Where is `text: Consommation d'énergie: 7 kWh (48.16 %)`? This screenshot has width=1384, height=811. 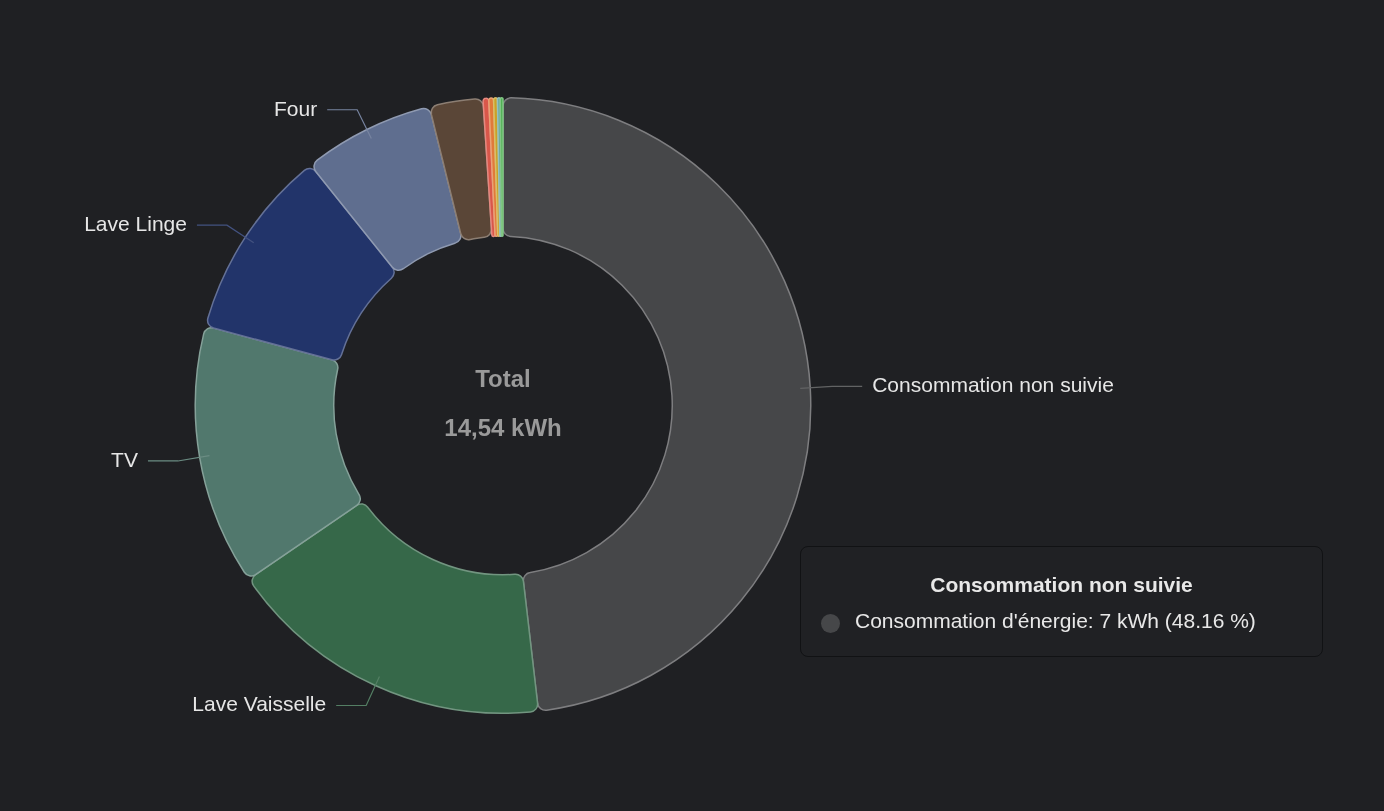
text: Consommation d'énergie: 7 kWh (48.16 %) is located at coordinates (1055, 621).